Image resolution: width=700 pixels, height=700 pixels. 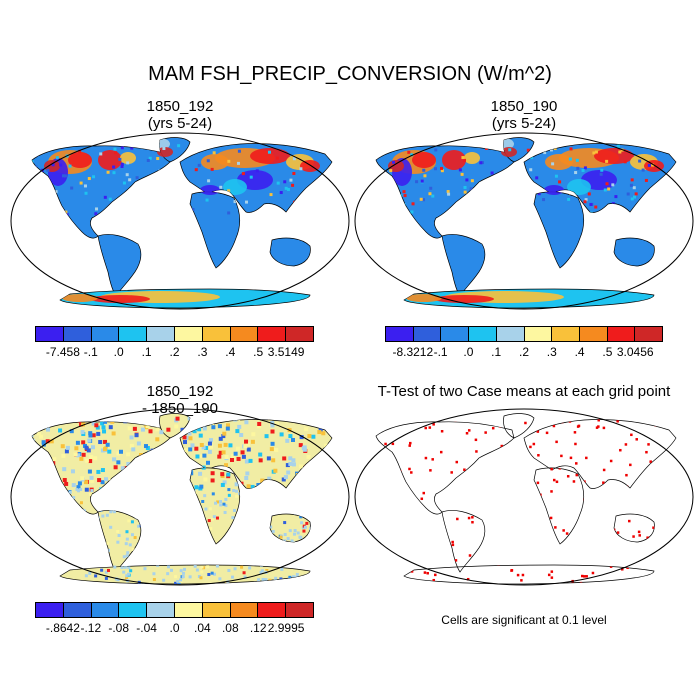 What do you see at coordinates (463, 541) in the screenshot?
I see `landmass-southAmerica` at bounding box center [463, 541].